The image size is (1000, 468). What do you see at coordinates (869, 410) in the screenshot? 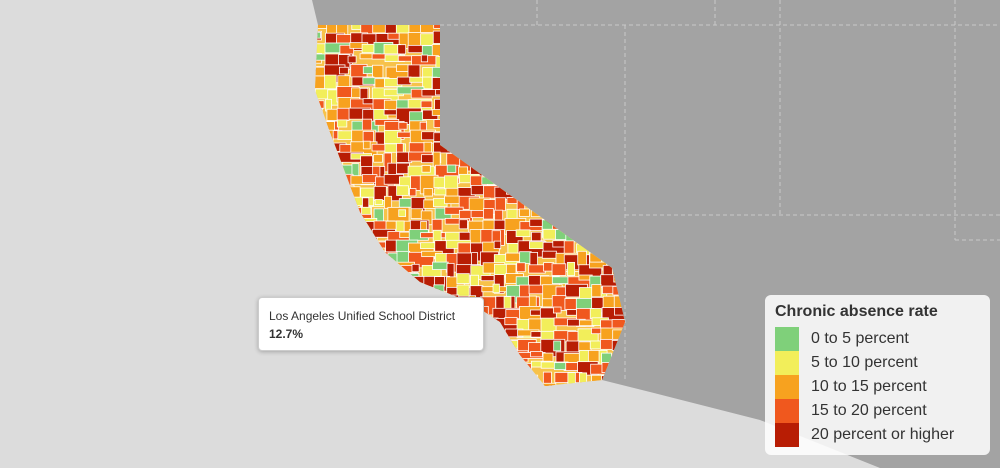
I see `legend-label: 15 to 20 percent` at bounding box center [869, 410].